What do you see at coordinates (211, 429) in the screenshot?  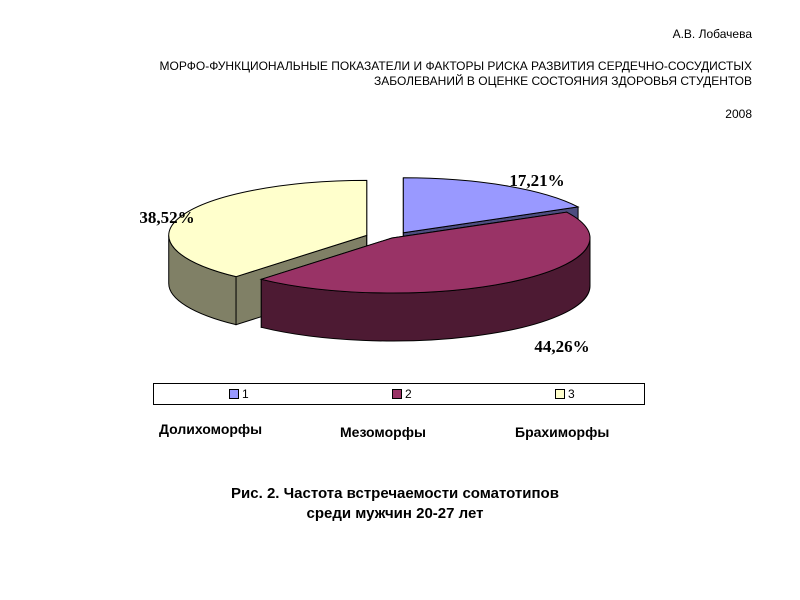 I see `category-label-dolichomorphs: Долихоморфы` at bounding box center [211, 429].